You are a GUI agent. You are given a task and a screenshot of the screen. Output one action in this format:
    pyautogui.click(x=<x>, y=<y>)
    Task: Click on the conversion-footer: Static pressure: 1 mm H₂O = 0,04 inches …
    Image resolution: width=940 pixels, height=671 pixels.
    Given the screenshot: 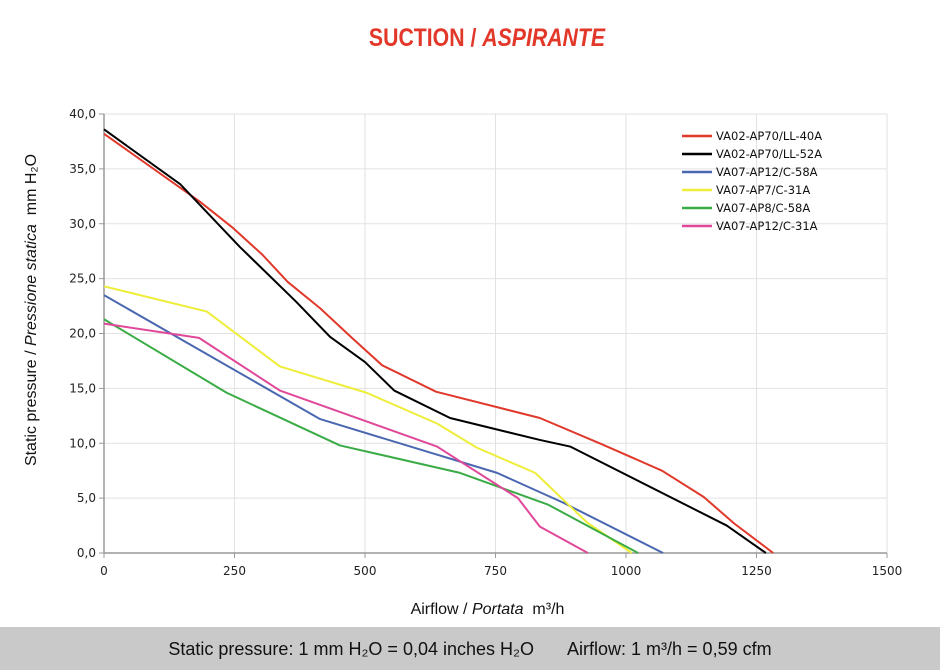 What is the action you would take?
    pyautogui.click(x=470, y=648)
    